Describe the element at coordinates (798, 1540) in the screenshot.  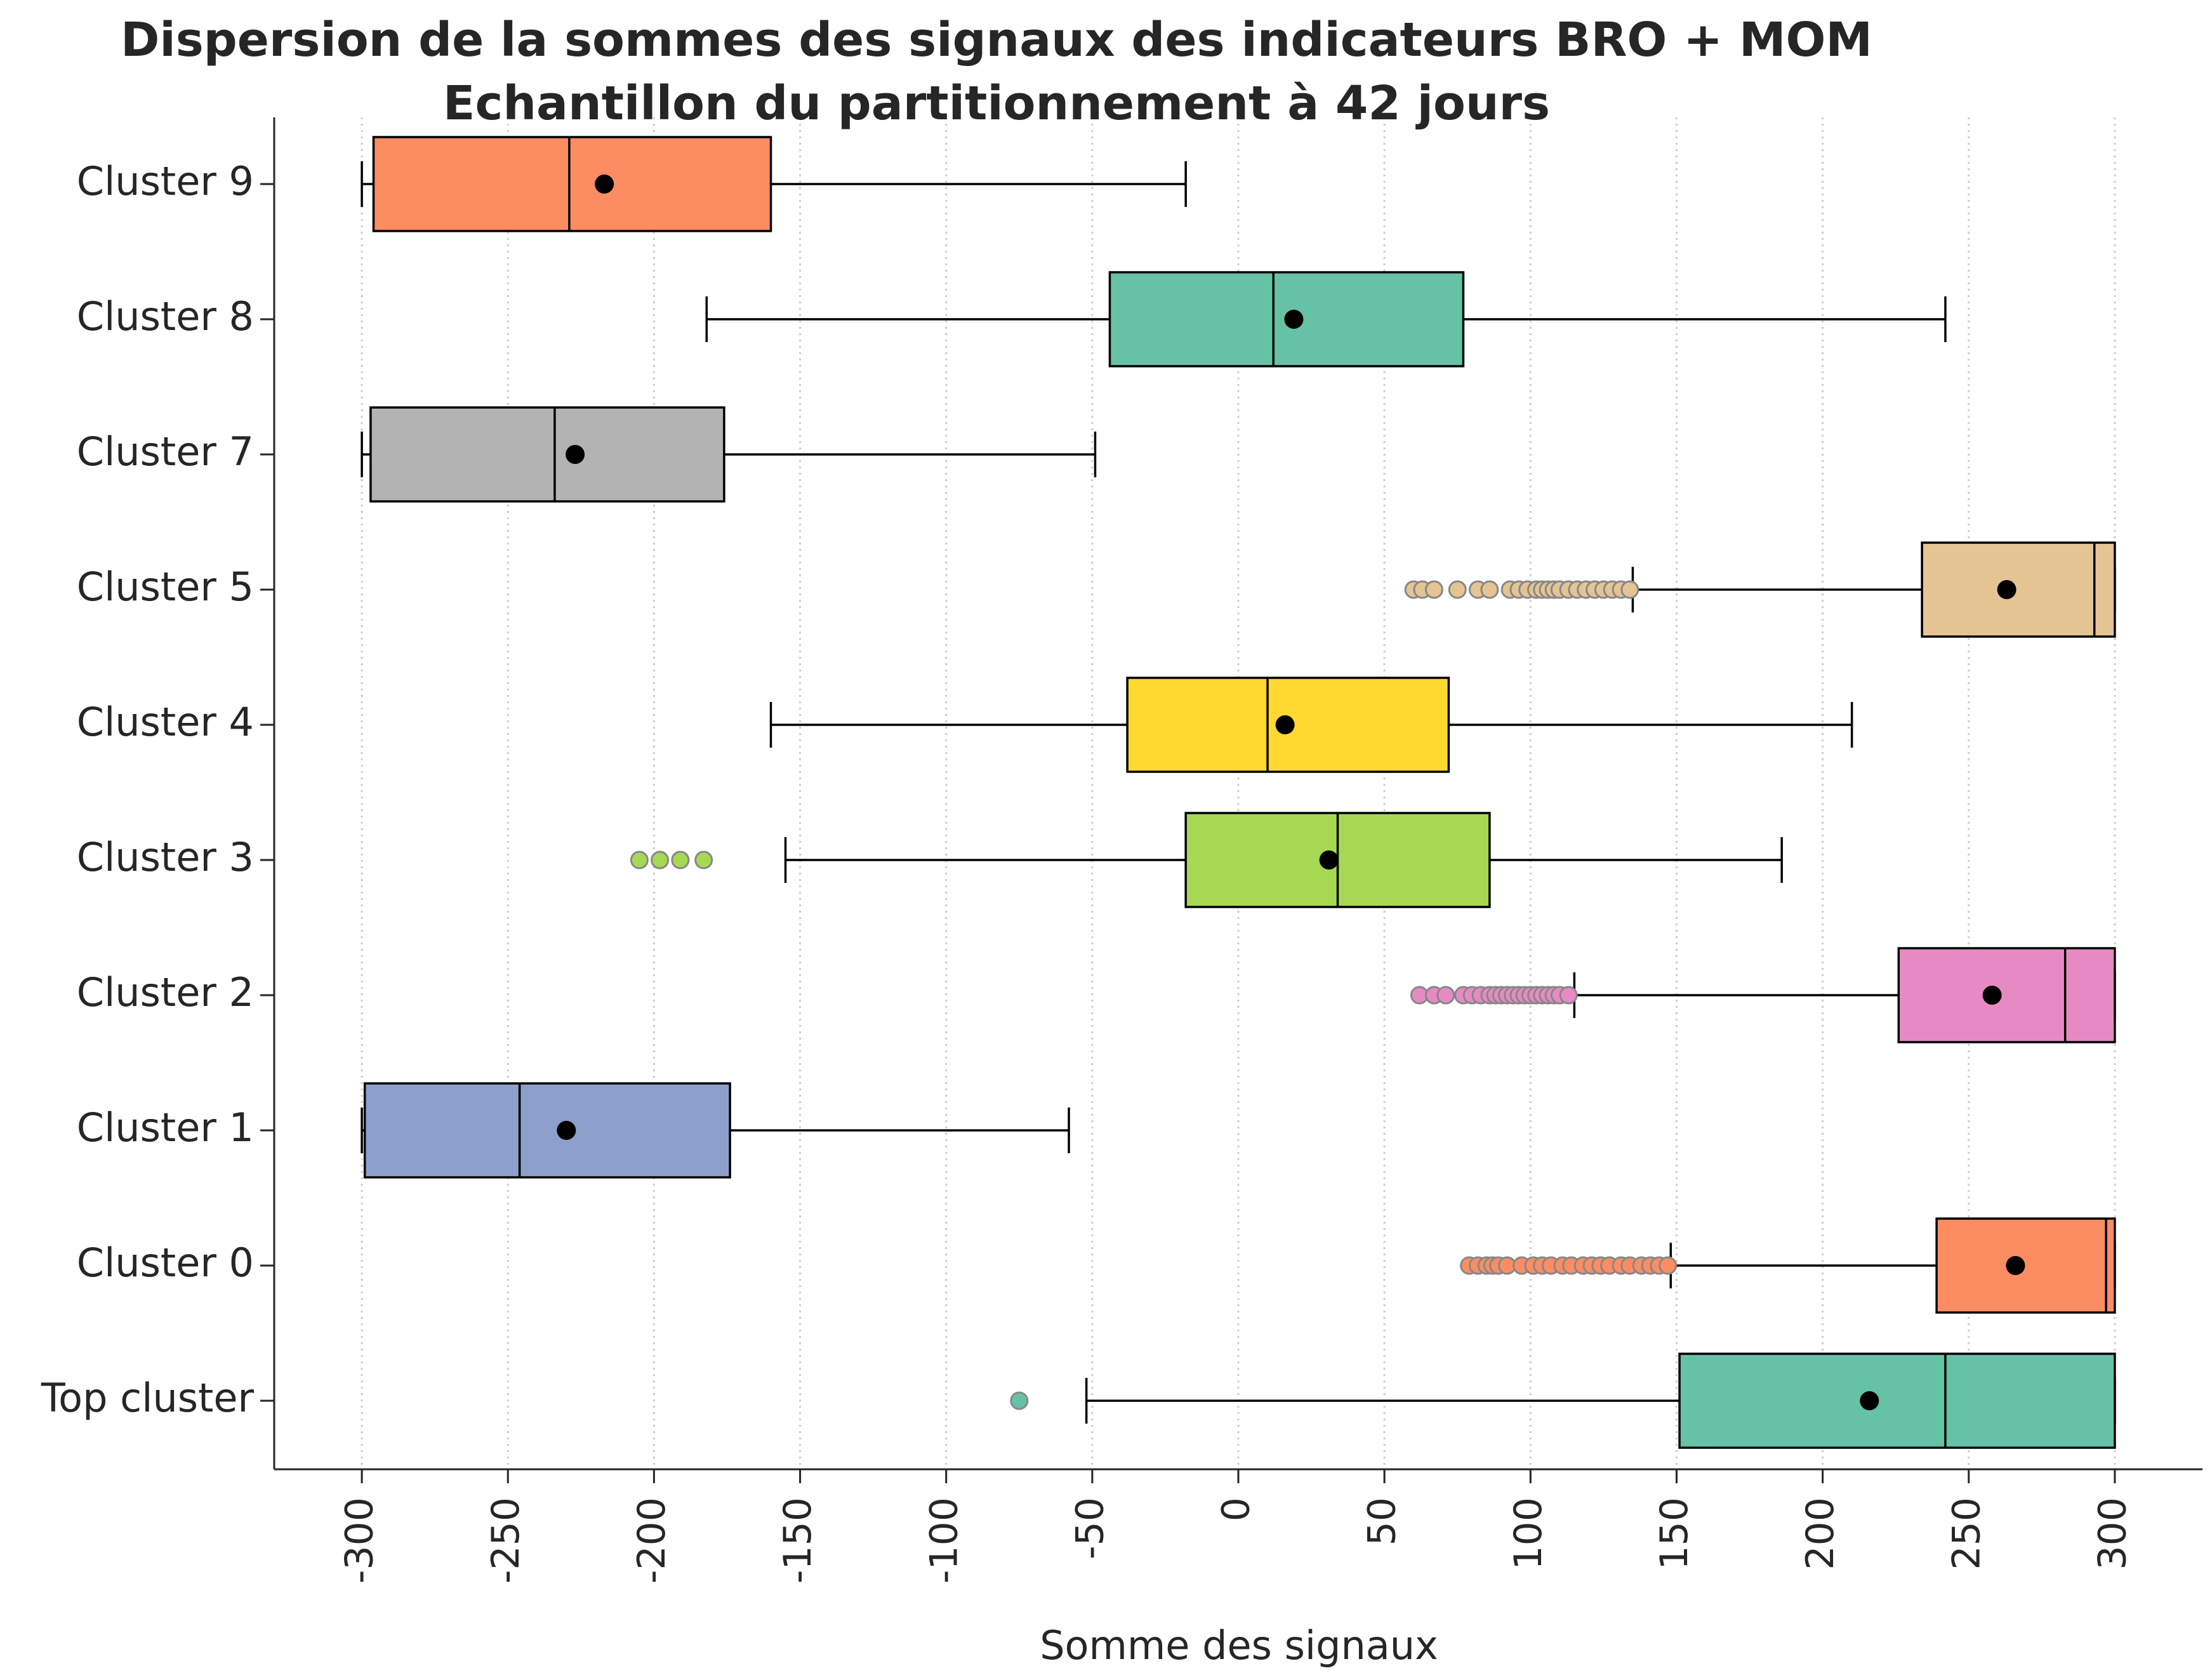
I see `x-tick-label-3: -150` at that location.